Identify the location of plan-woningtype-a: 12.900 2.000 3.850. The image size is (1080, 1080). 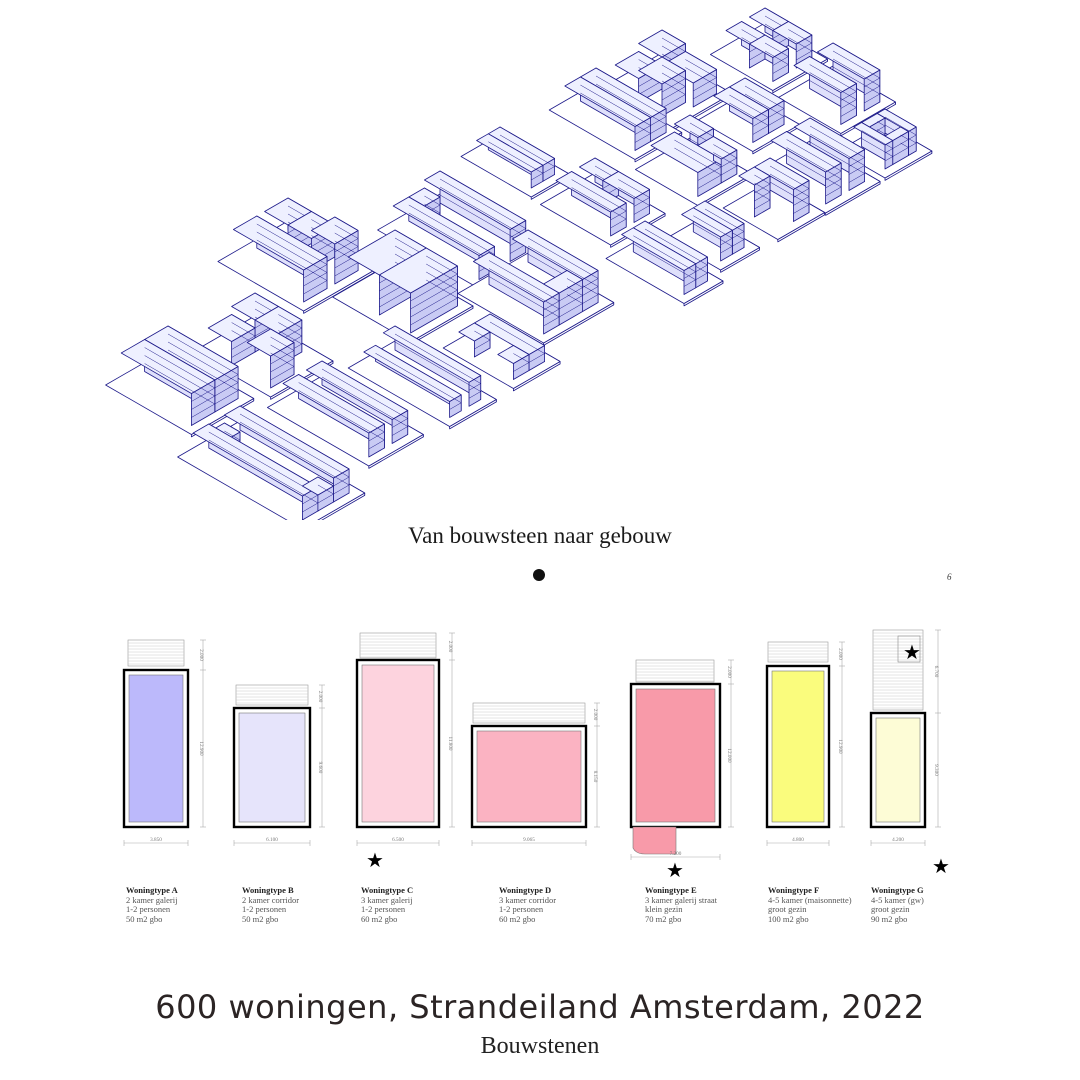
(164, 742).